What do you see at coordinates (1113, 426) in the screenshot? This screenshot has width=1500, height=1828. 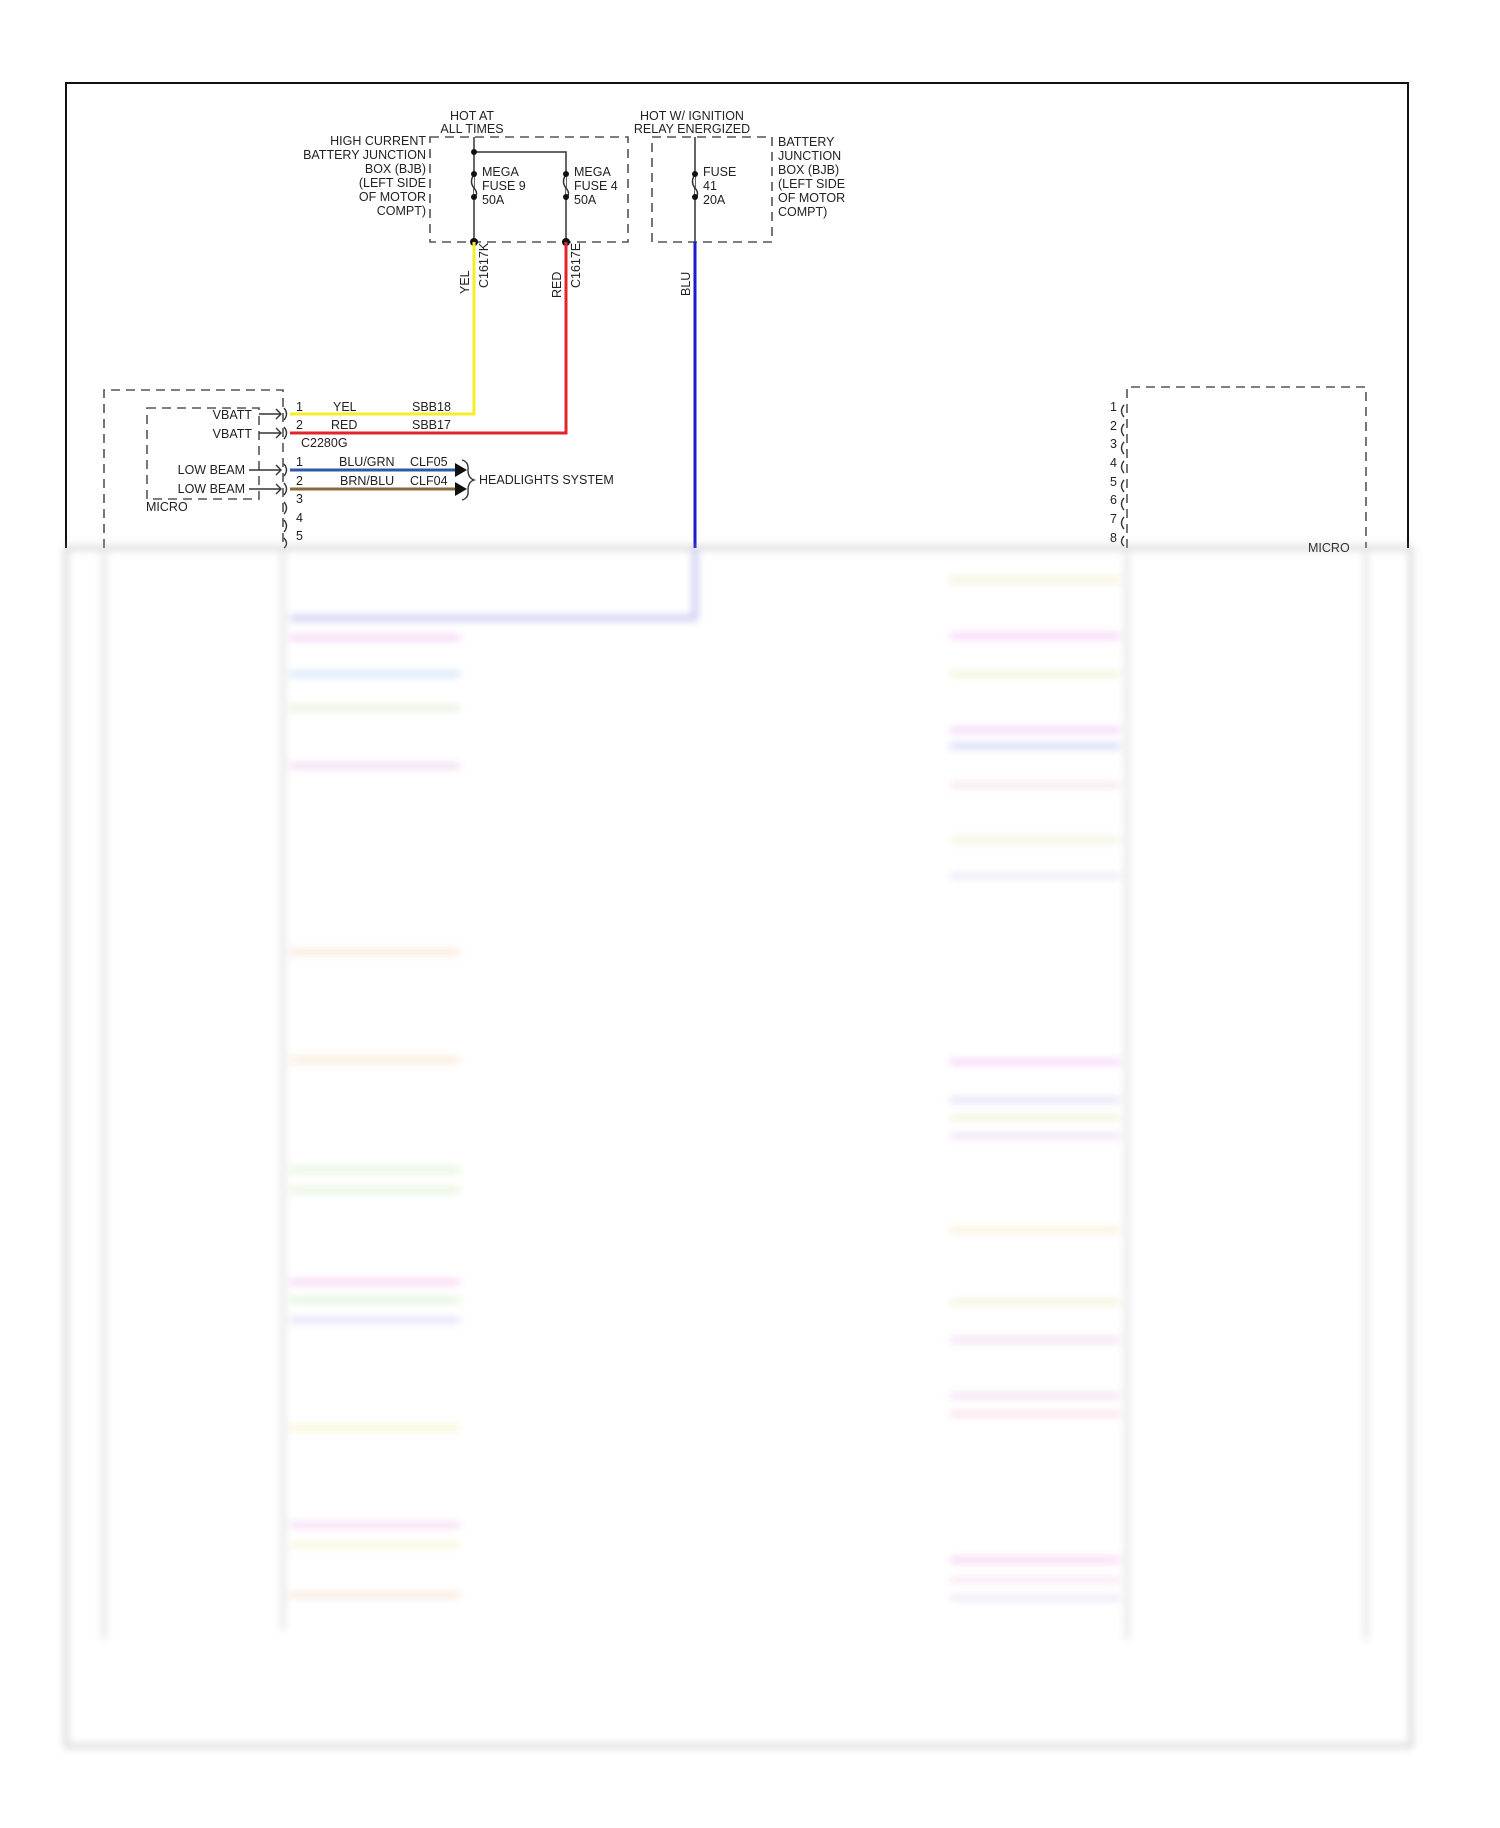 I see `right-pin-2: 2` at bounding box center [1113, 426].